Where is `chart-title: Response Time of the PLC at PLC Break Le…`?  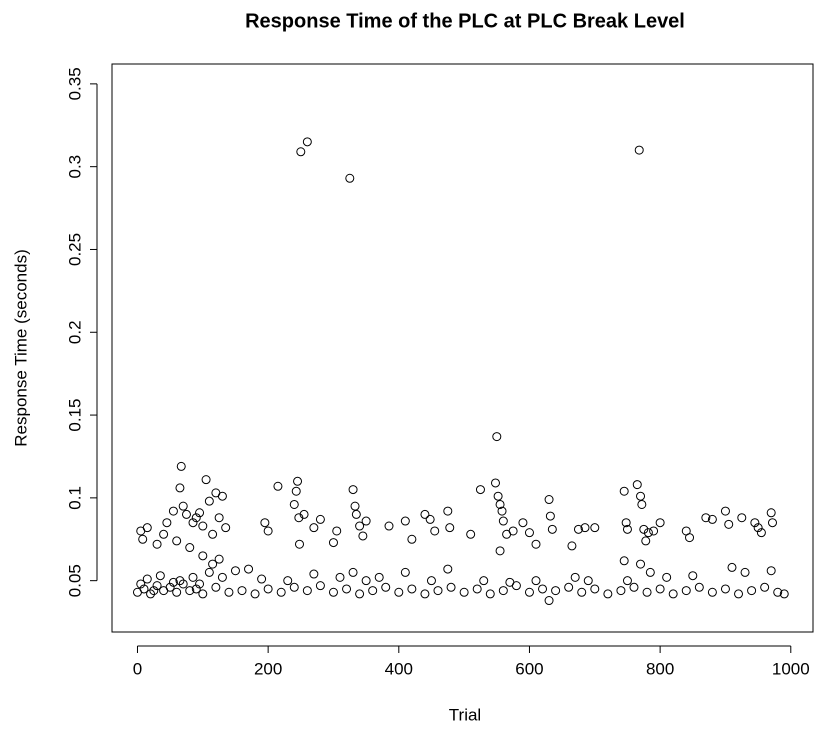 chart-title: Response Time of the PLC at PLC Break Le… is located at coordinates (465, 21).